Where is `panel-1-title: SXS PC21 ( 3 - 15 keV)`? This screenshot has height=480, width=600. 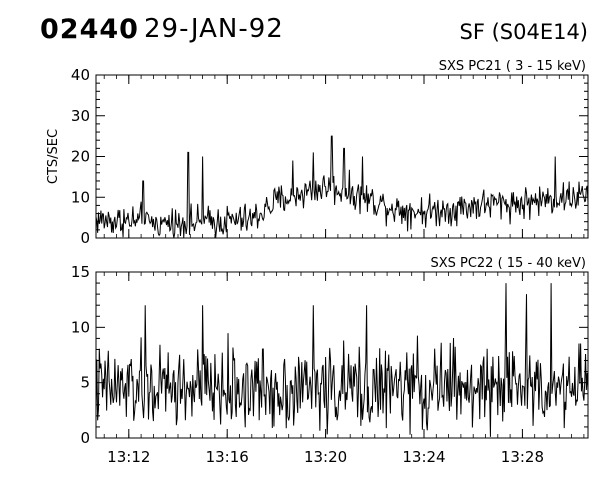
panel-1-title: SXS PC21 ( 3 - 15 keV) is located at coordinates (512, 66).